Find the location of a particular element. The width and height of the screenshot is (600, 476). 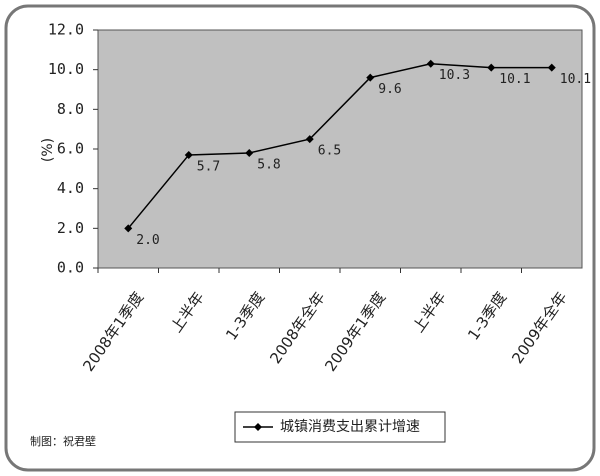

y-tick-label: 10.0 is located at coordinates (66, 69).